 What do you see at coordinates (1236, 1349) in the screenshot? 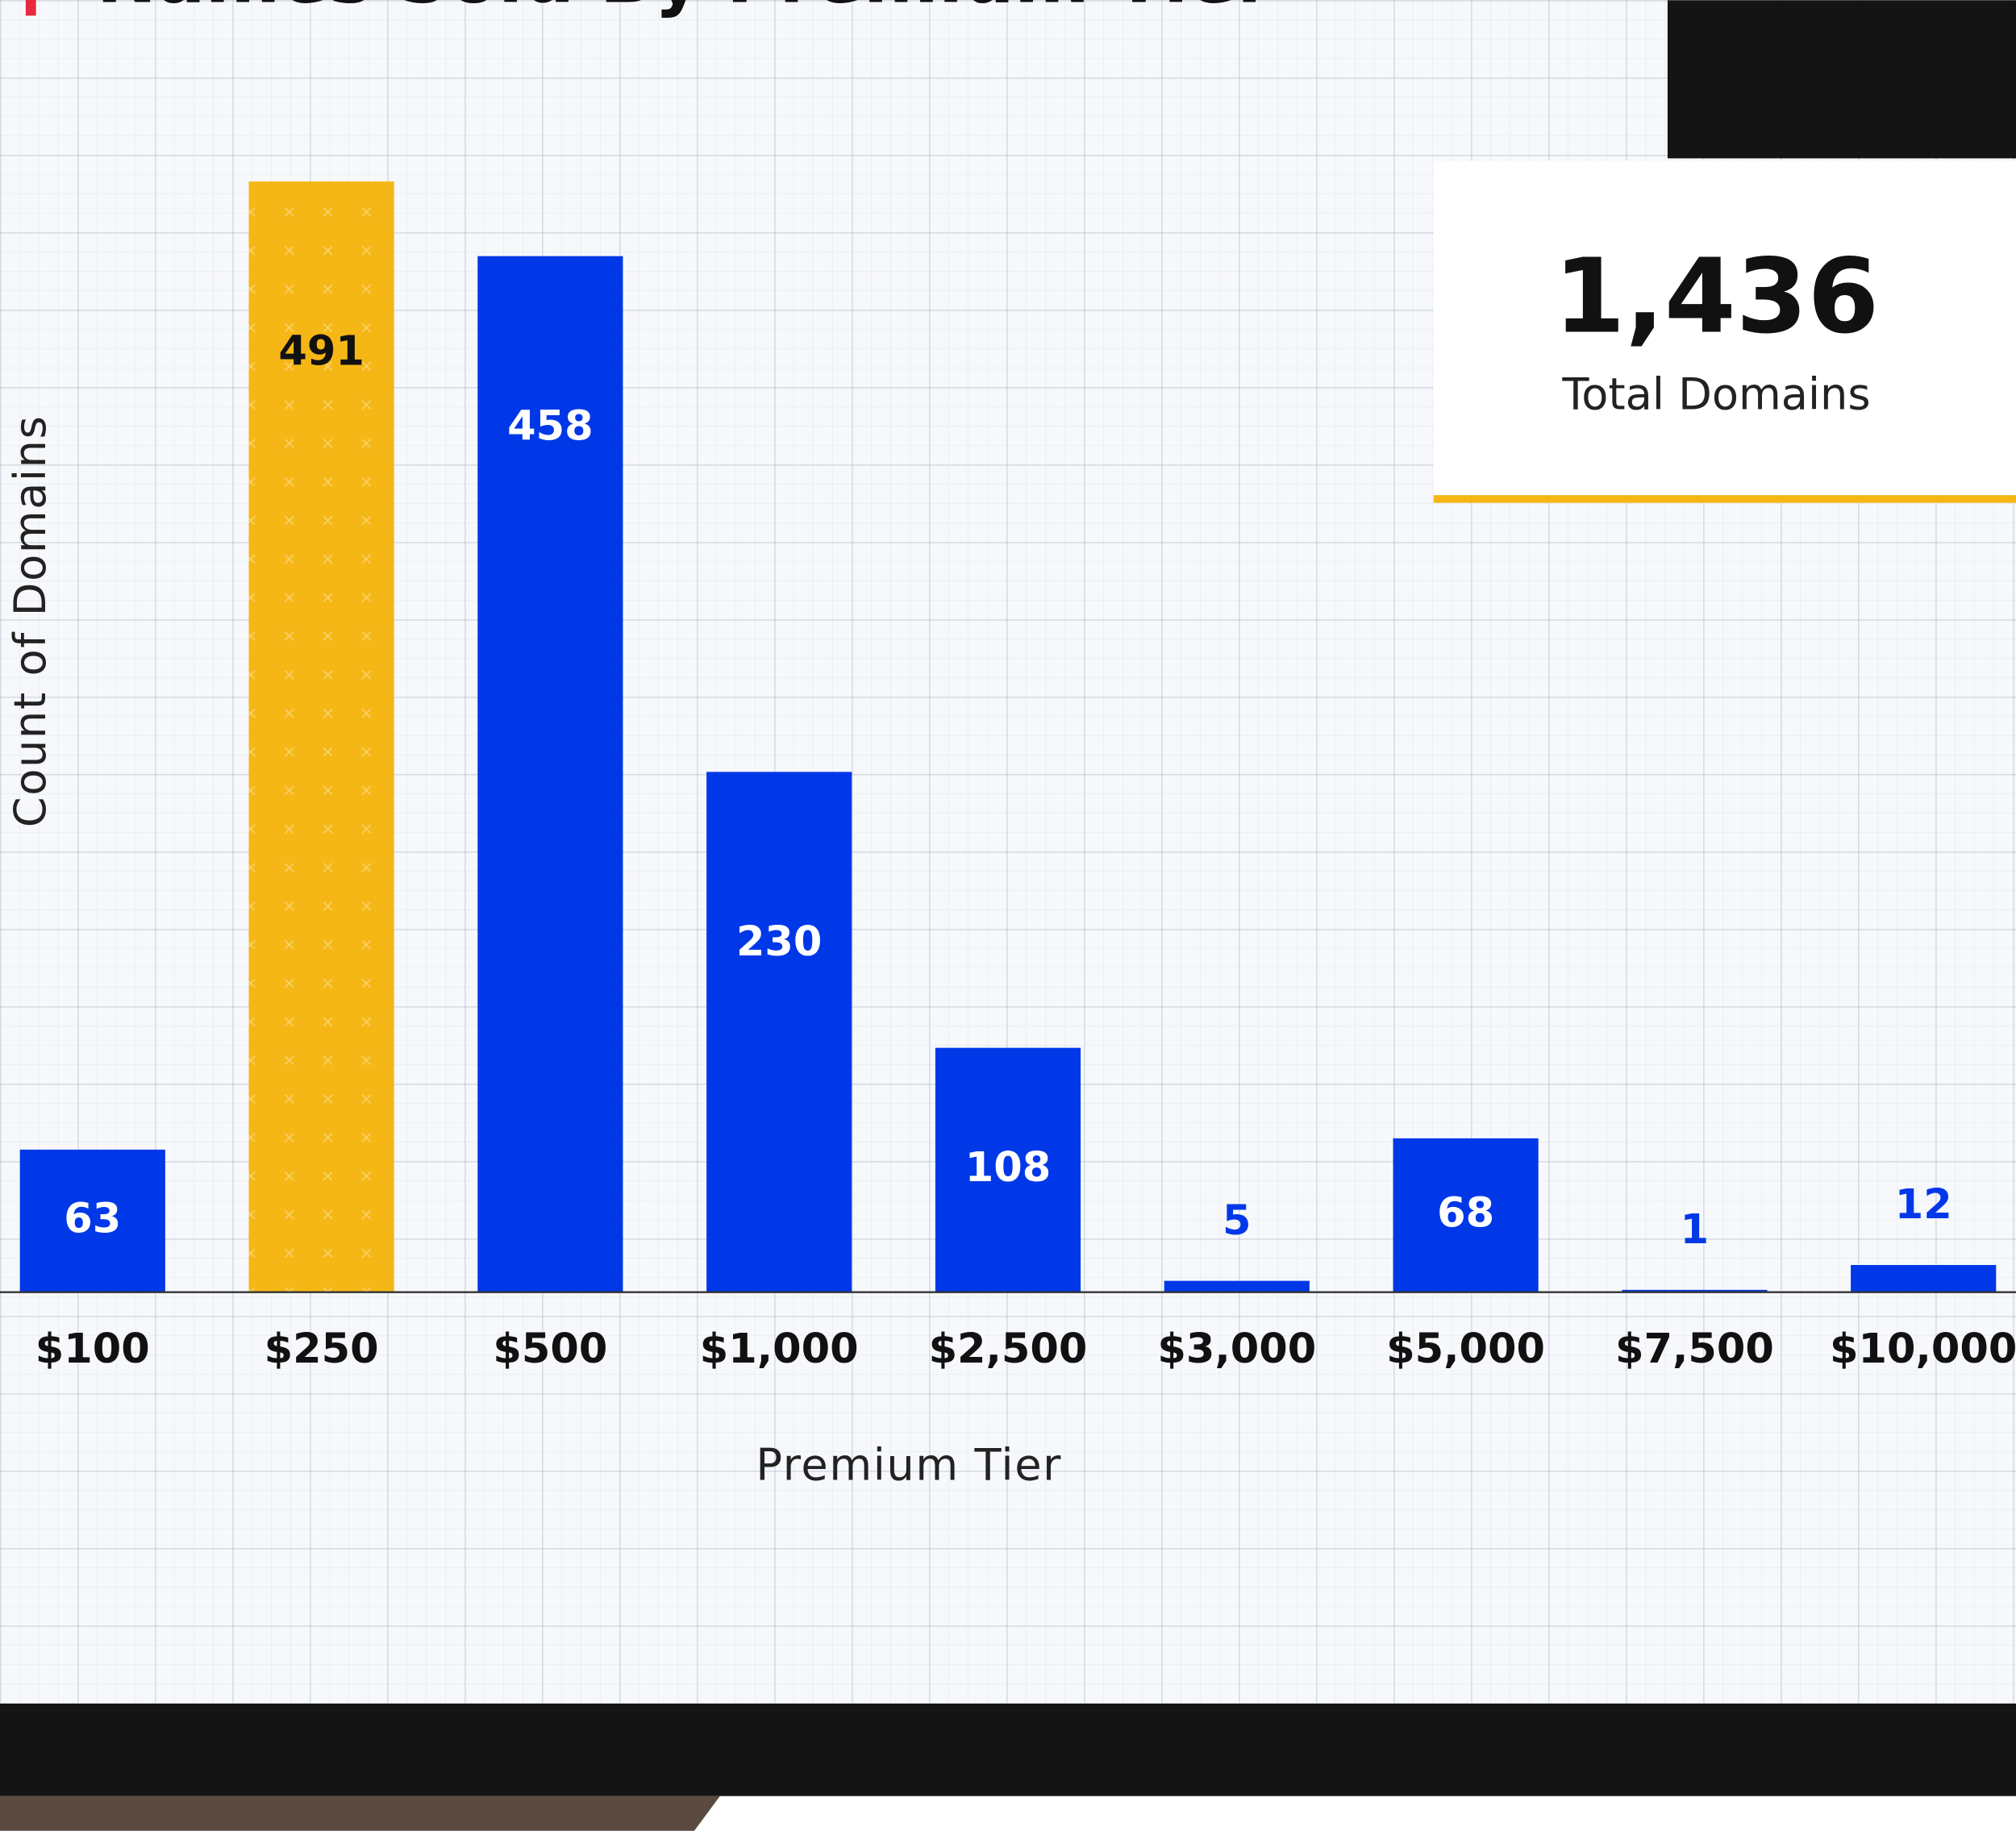
I see `x-tick-label: $3,000` at bounding box center [1236, 1349].